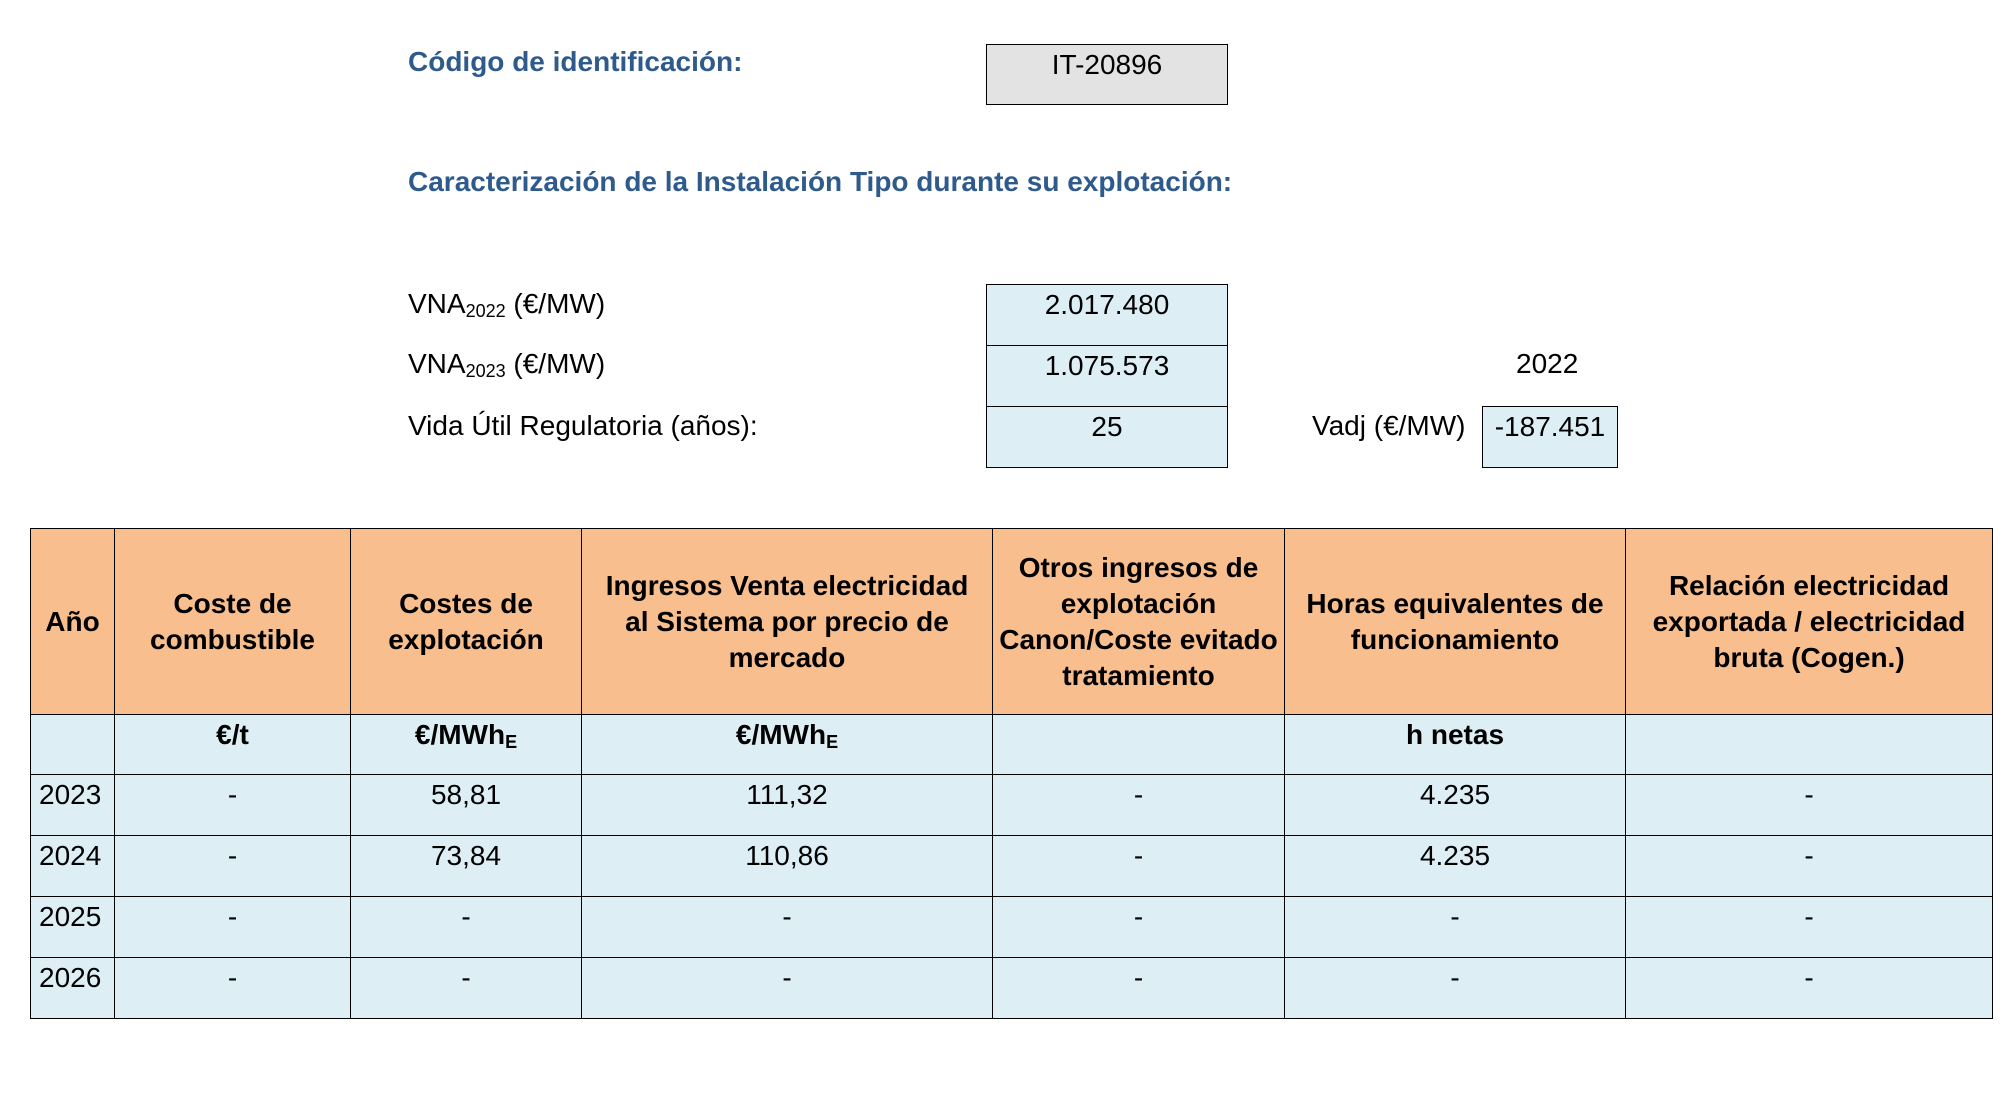 This screenshot has width=2000, height=1096. Describe the element at coordinates (583, 425) in the screenshot. I see `vida-util-label: Vida Útil Regulatoria (años):` at that location.